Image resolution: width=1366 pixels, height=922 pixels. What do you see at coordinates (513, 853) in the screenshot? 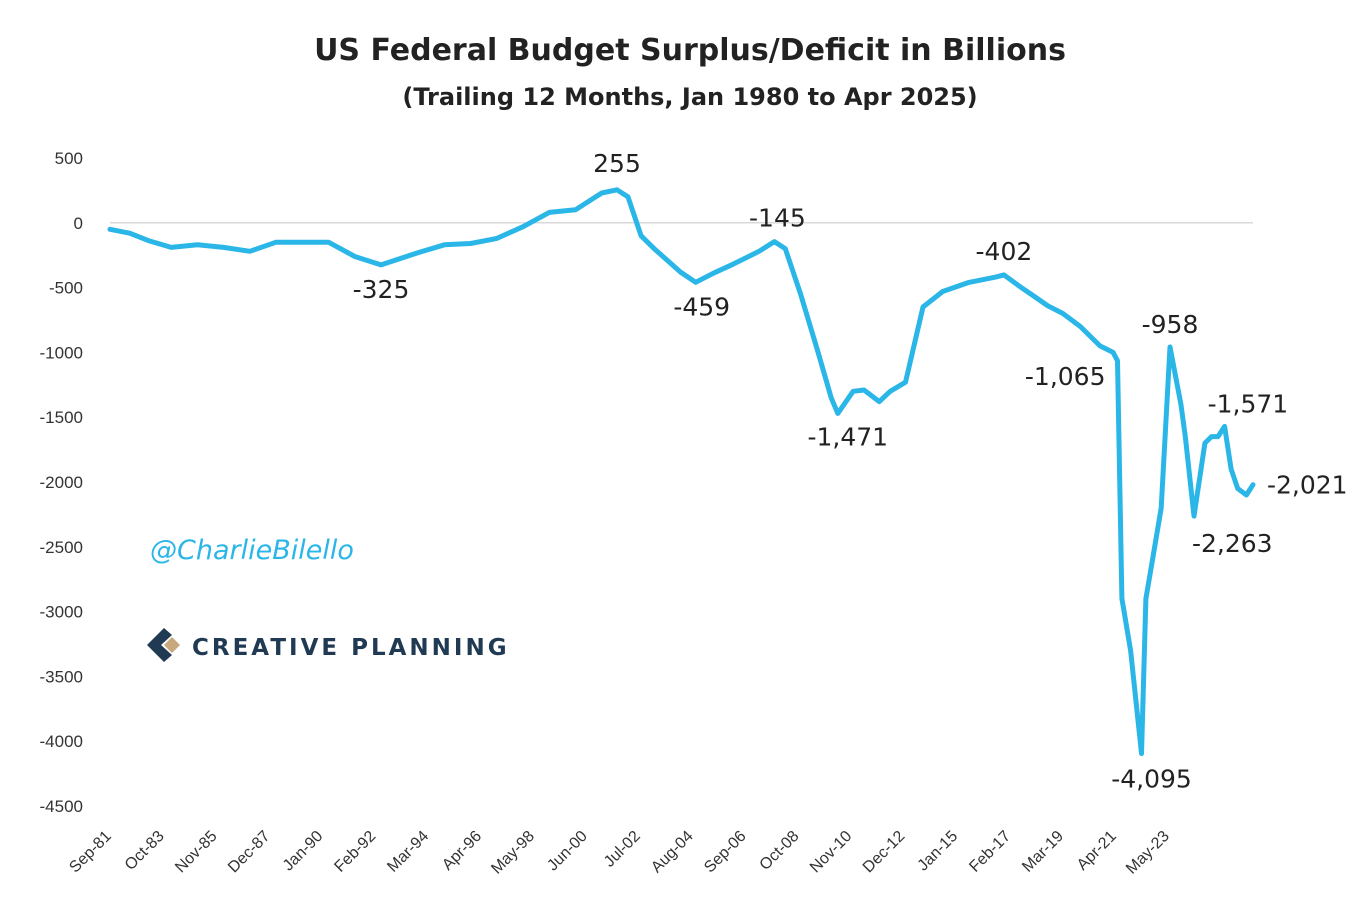
I see `x-tick-label: May-98` at bounding box center [513, 853].